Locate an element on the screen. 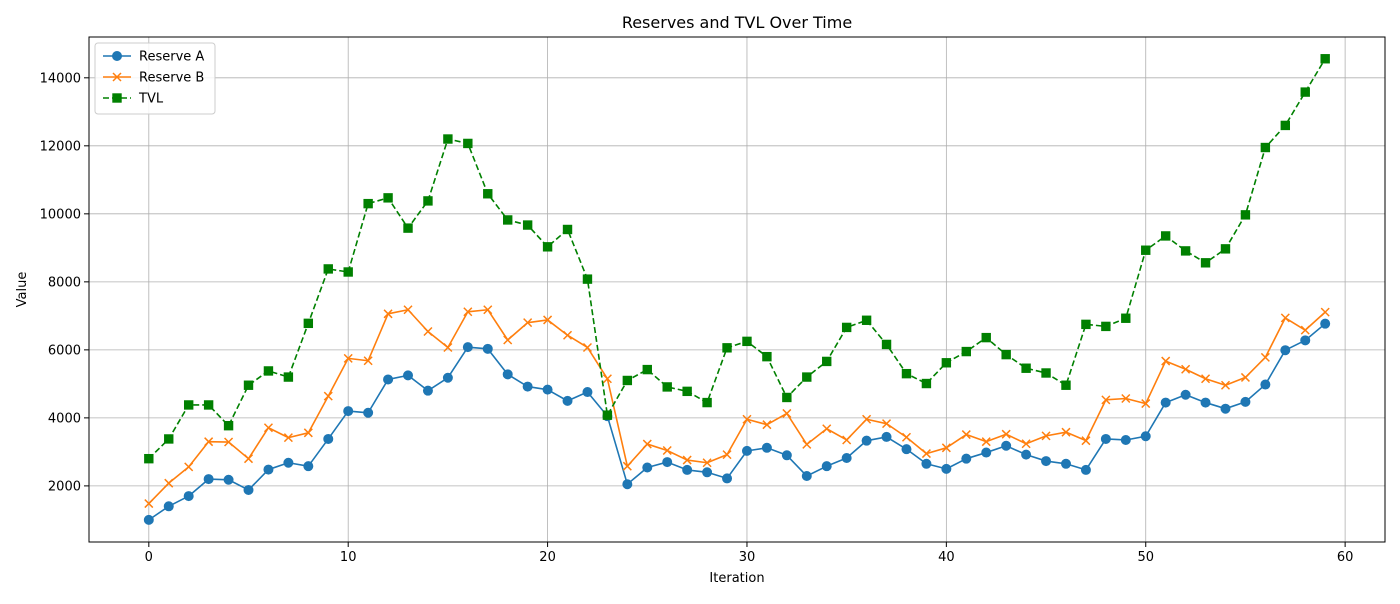  x-tick-label: 60 is located at coordinates (1345, 557).